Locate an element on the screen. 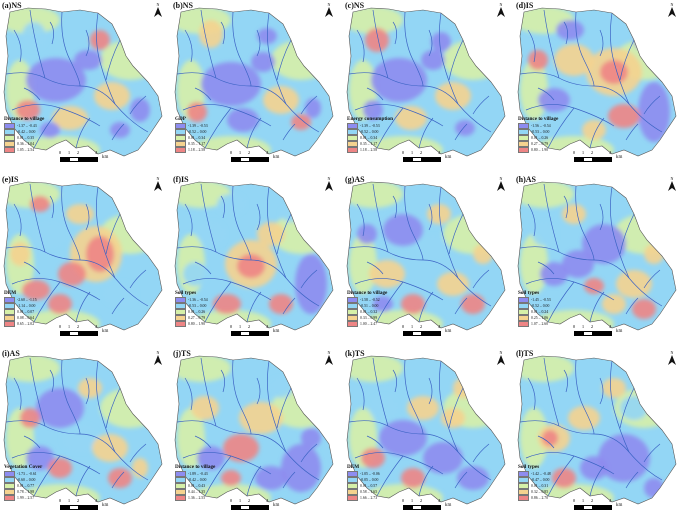 This screenshot has width=685, height=522. panel-title: (b)NS is located at coordinates (183, 5).